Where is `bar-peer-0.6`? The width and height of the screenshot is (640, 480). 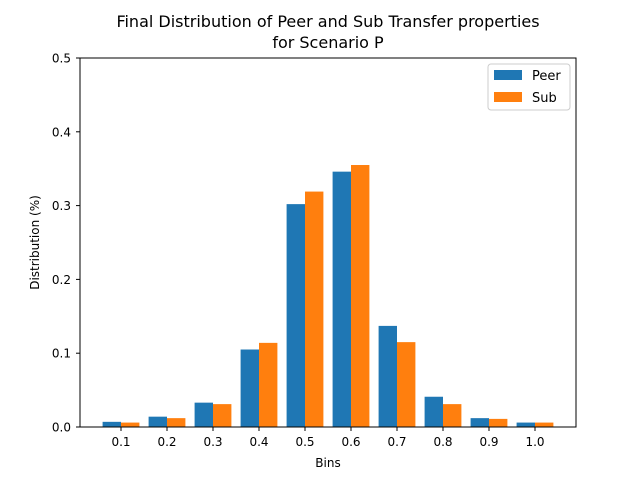
bar-peer-0.6 is located at coordinates (341, 299).